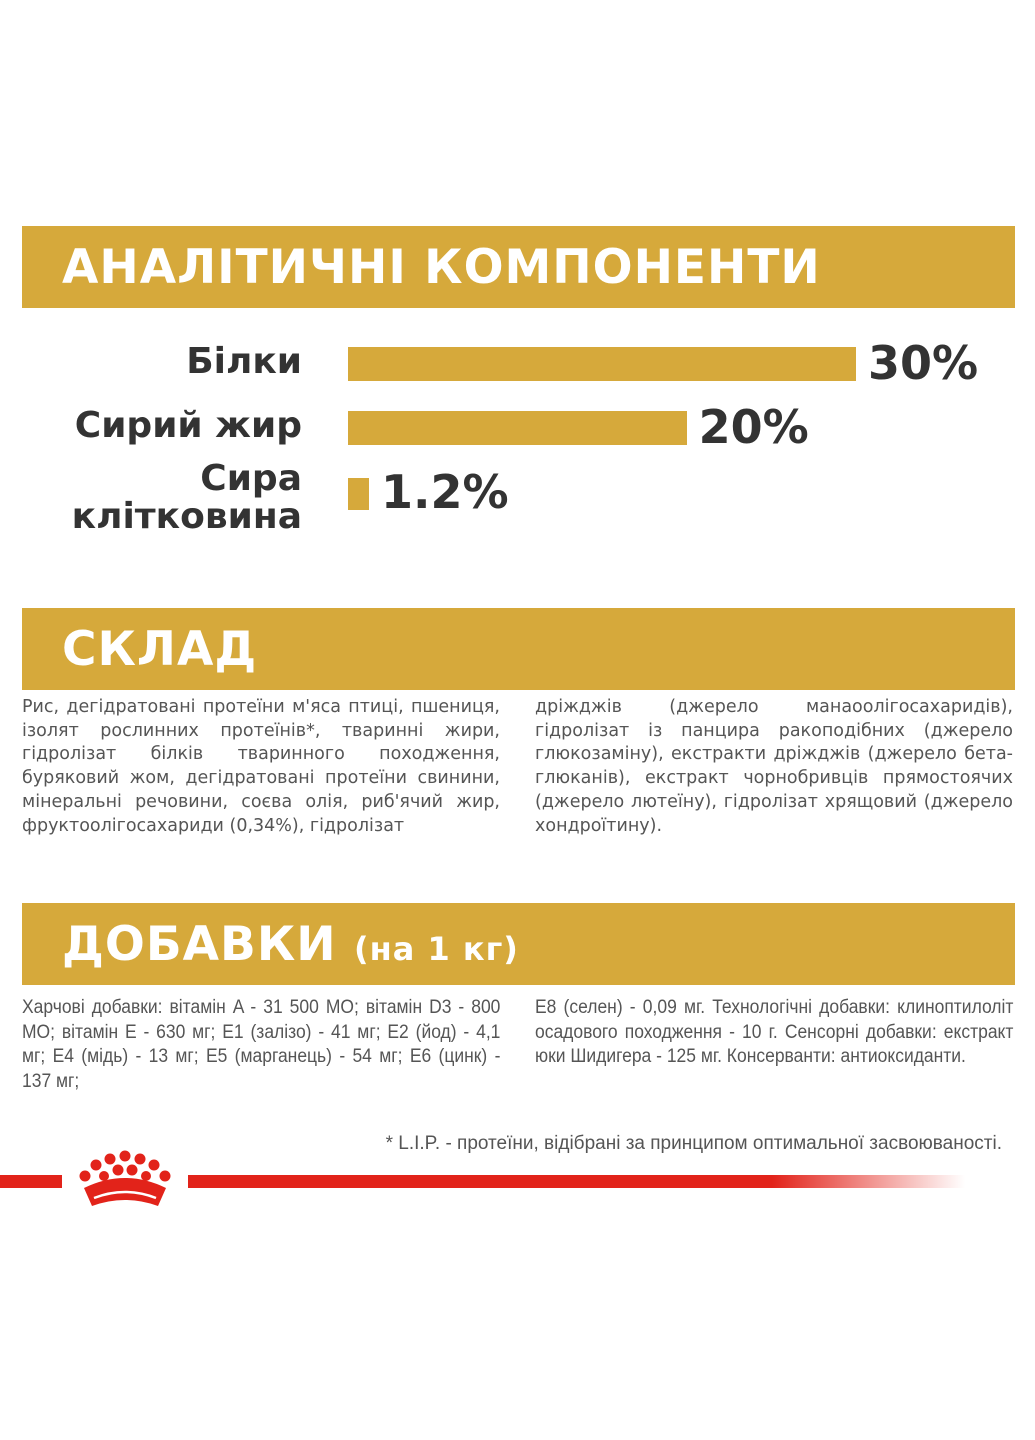 Image resolution: width=1035 pixels, height=1440 pixels. I want to click on fat-bar, so click(517, 428).